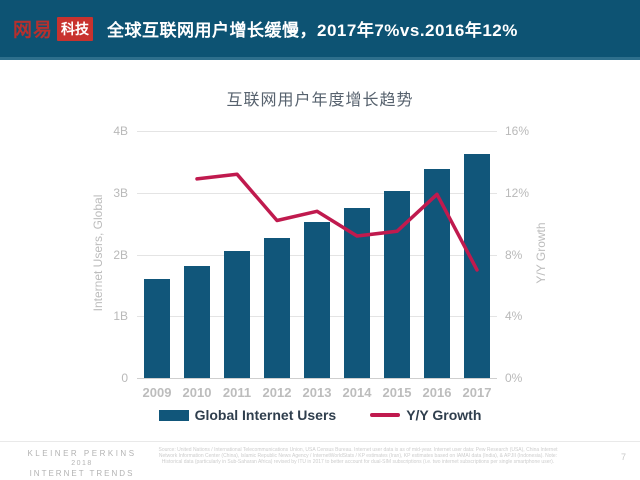 The image size is (640, 480). What do you see at coordinates (124, 378) in the screenshot?
I see `axis-tick-label: 0` at bounding box center [124, 378].